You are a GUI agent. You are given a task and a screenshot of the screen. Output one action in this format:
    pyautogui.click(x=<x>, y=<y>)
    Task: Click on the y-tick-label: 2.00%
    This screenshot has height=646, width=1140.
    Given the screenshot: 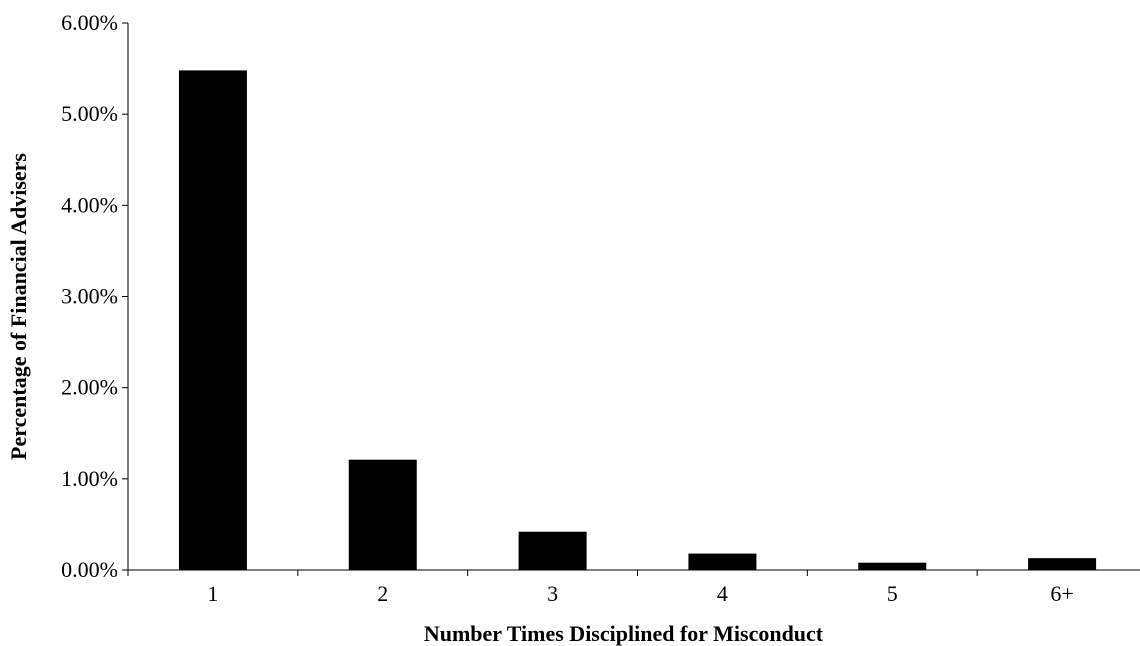 What is the action you would take?
    pyautogui.click(x=89, y=387)
    